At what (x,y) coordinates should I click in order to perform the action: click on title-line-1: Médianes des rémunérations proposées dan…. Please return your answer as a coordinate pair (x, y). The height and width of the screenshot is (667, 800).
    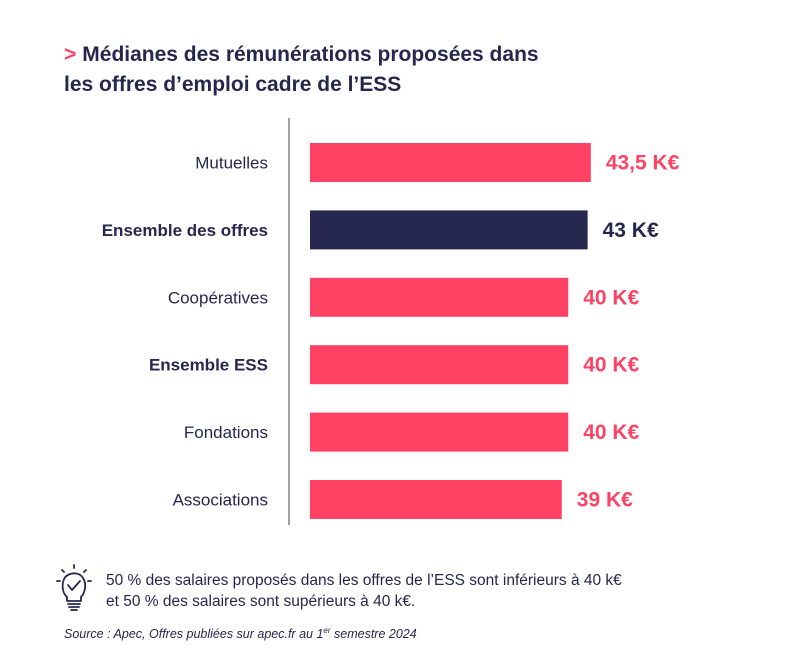
    Looking at the image, I should click on (310, 54).